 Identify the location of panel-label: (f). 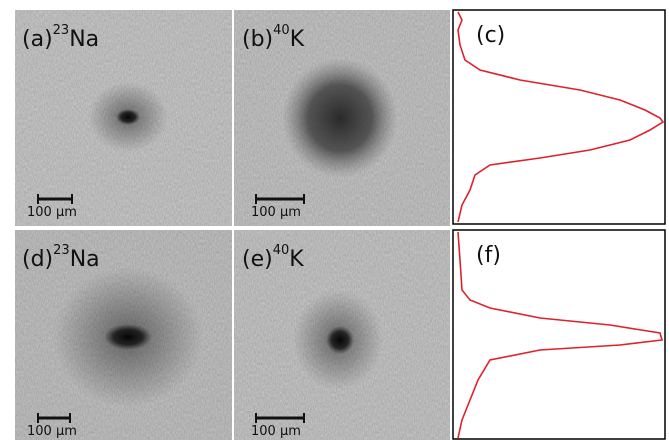
(488, 255).